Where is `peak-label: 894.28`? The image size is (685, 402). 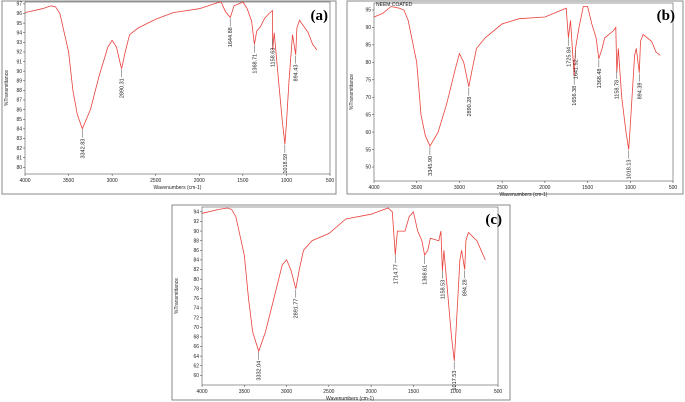 peak-label: 894.28 is located at coordinates (466, 287).